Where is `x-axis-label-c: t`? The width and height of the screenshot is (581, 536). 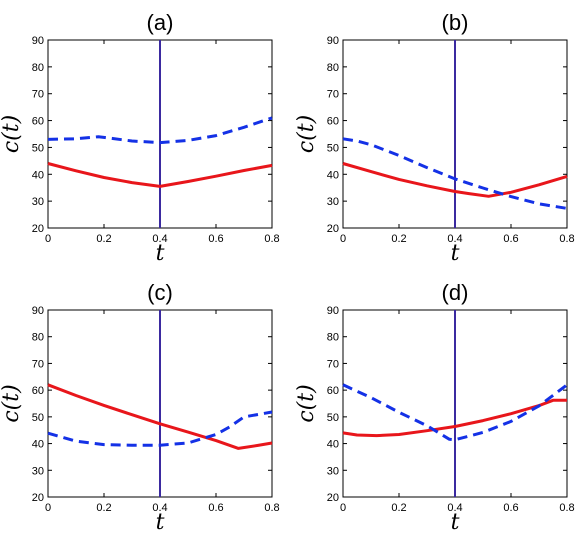
x-axis-label-c: t is located at coordinates (160, 522).